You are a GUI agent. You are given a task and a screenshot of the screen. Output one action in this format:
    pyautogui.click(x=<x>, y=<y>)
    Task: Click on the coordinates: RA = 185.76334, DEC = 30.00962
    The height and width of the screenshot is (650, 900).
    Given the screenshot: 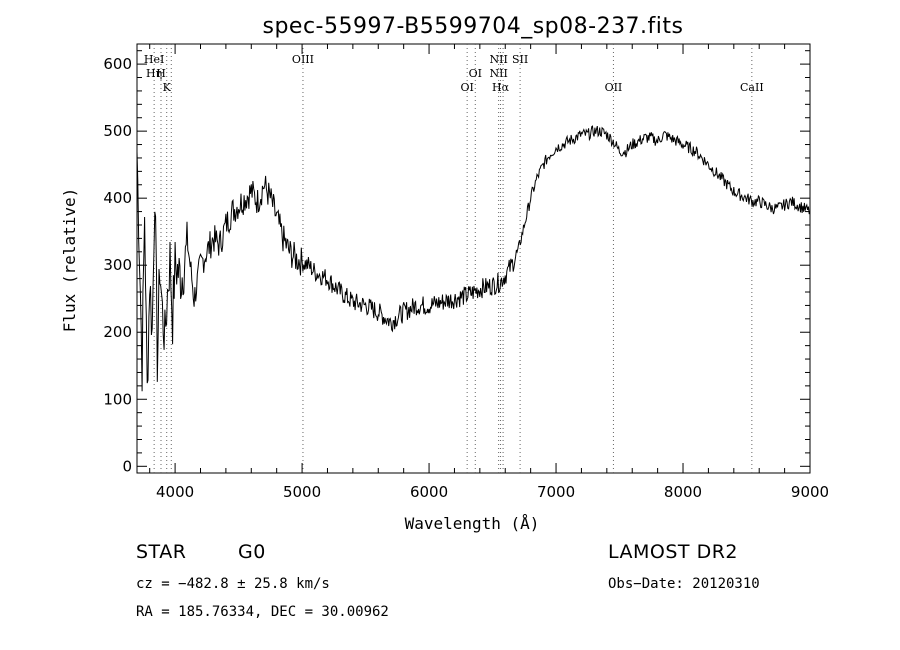 What is the action you would take?
    pyautogui.click(x=262, y=612)
    